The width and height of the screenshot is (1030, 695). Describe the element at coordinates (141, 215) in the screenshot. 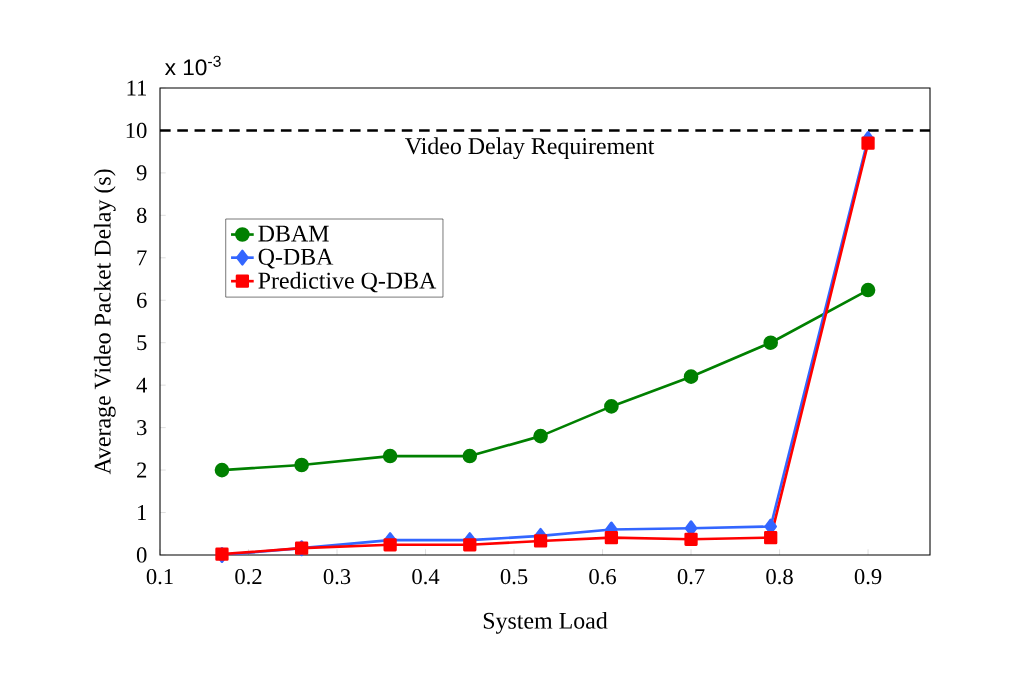

I see `y-tick-label: 8` at that location.